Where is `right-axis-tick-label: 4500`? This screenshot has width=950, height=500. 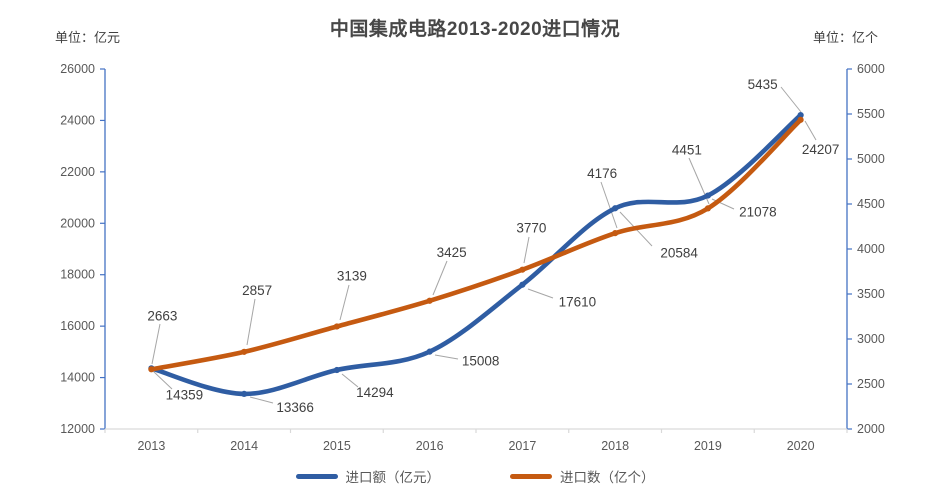 right-axis-tick-label: 4500 is located at coordinates (871, 204).